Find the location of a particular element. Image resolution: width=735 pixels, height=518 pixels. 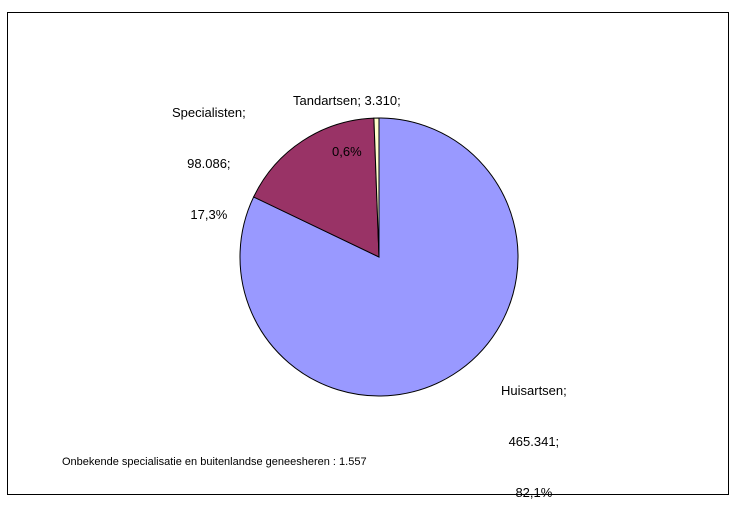

slice-specialisten is located at coordinates (316, 187).